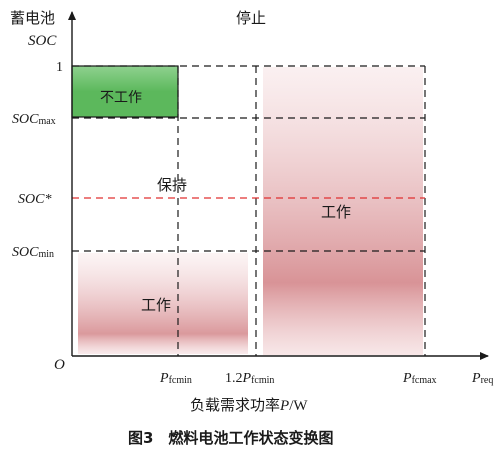 The width and height of the screenshot is (502, 454). I want to click on stop-label: 停止, so click(251, 18).